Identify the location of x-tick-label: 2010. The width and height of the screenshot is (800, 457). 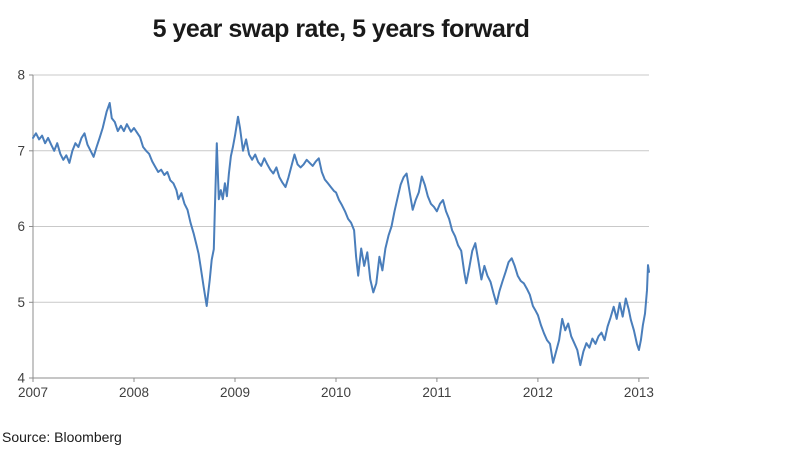
(336, 392).